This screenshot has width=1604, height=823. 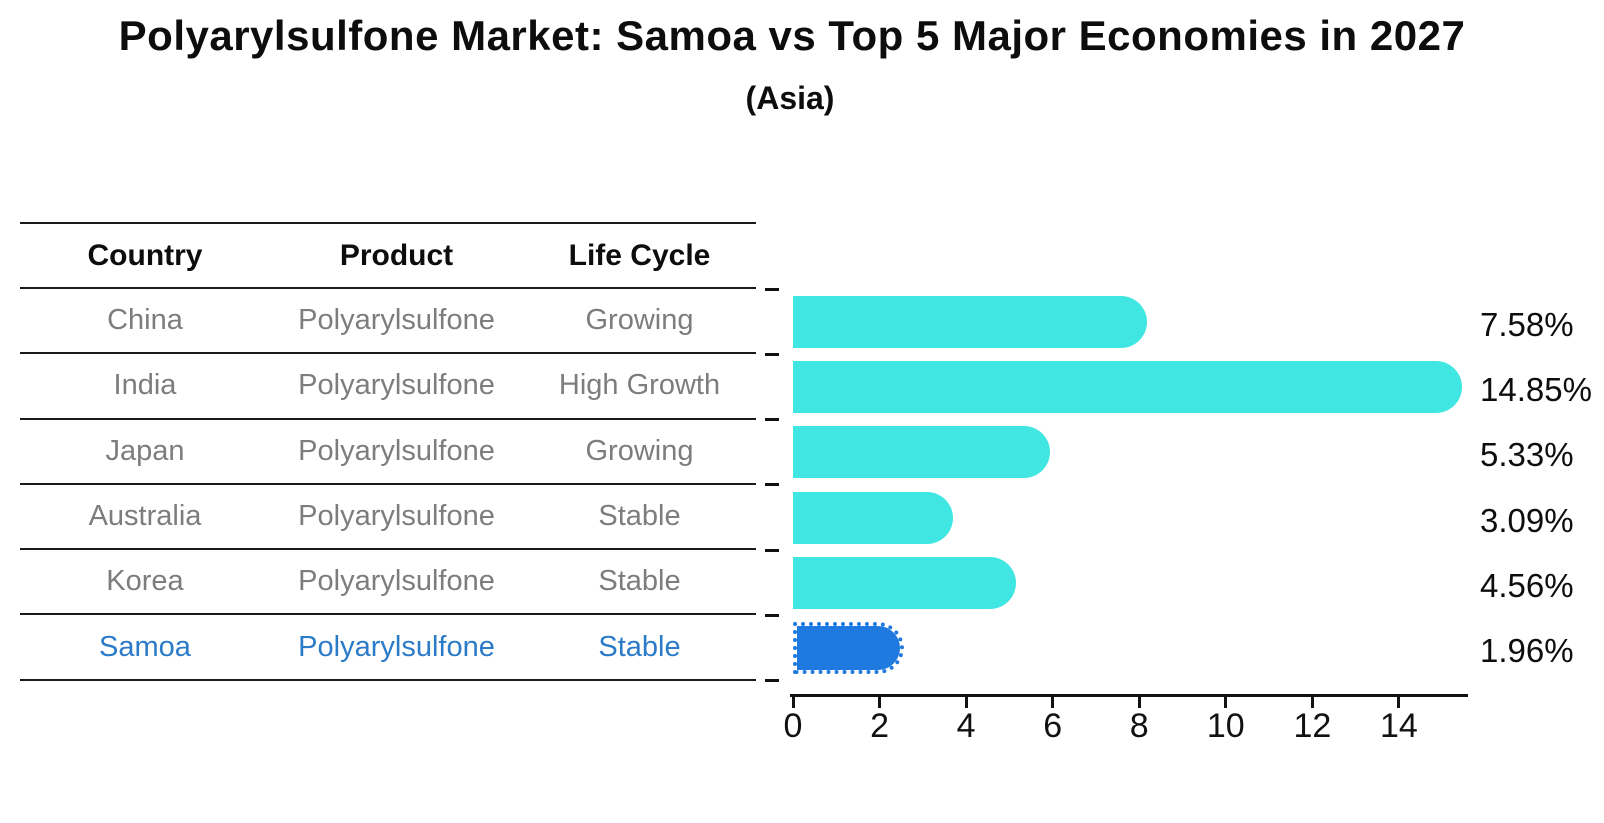 I want to click on bar-china, so click(x=970, y=321).